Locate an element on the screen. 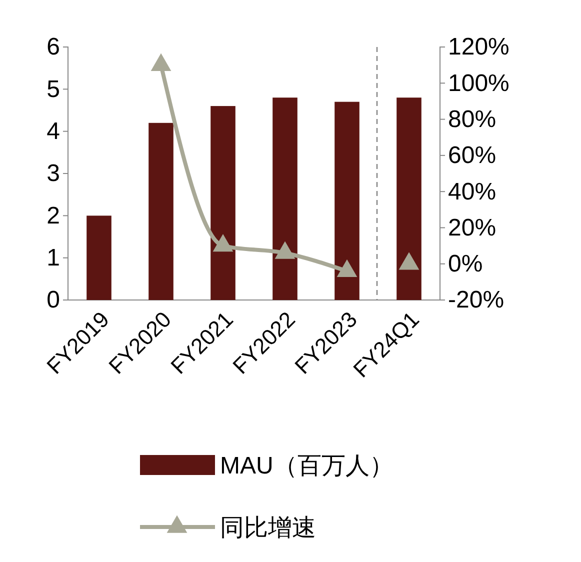 This screenshot has height=562, width=581. y2-tick-label: -20% is located at coordinates (476, 300).